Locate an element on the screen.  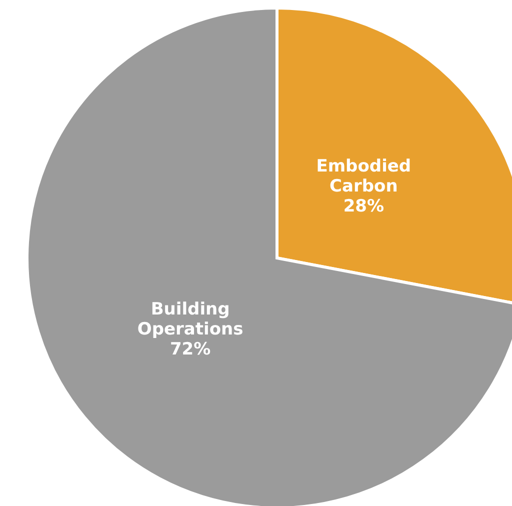
slice-label: Building Operations is located at coordinates (190, 319).